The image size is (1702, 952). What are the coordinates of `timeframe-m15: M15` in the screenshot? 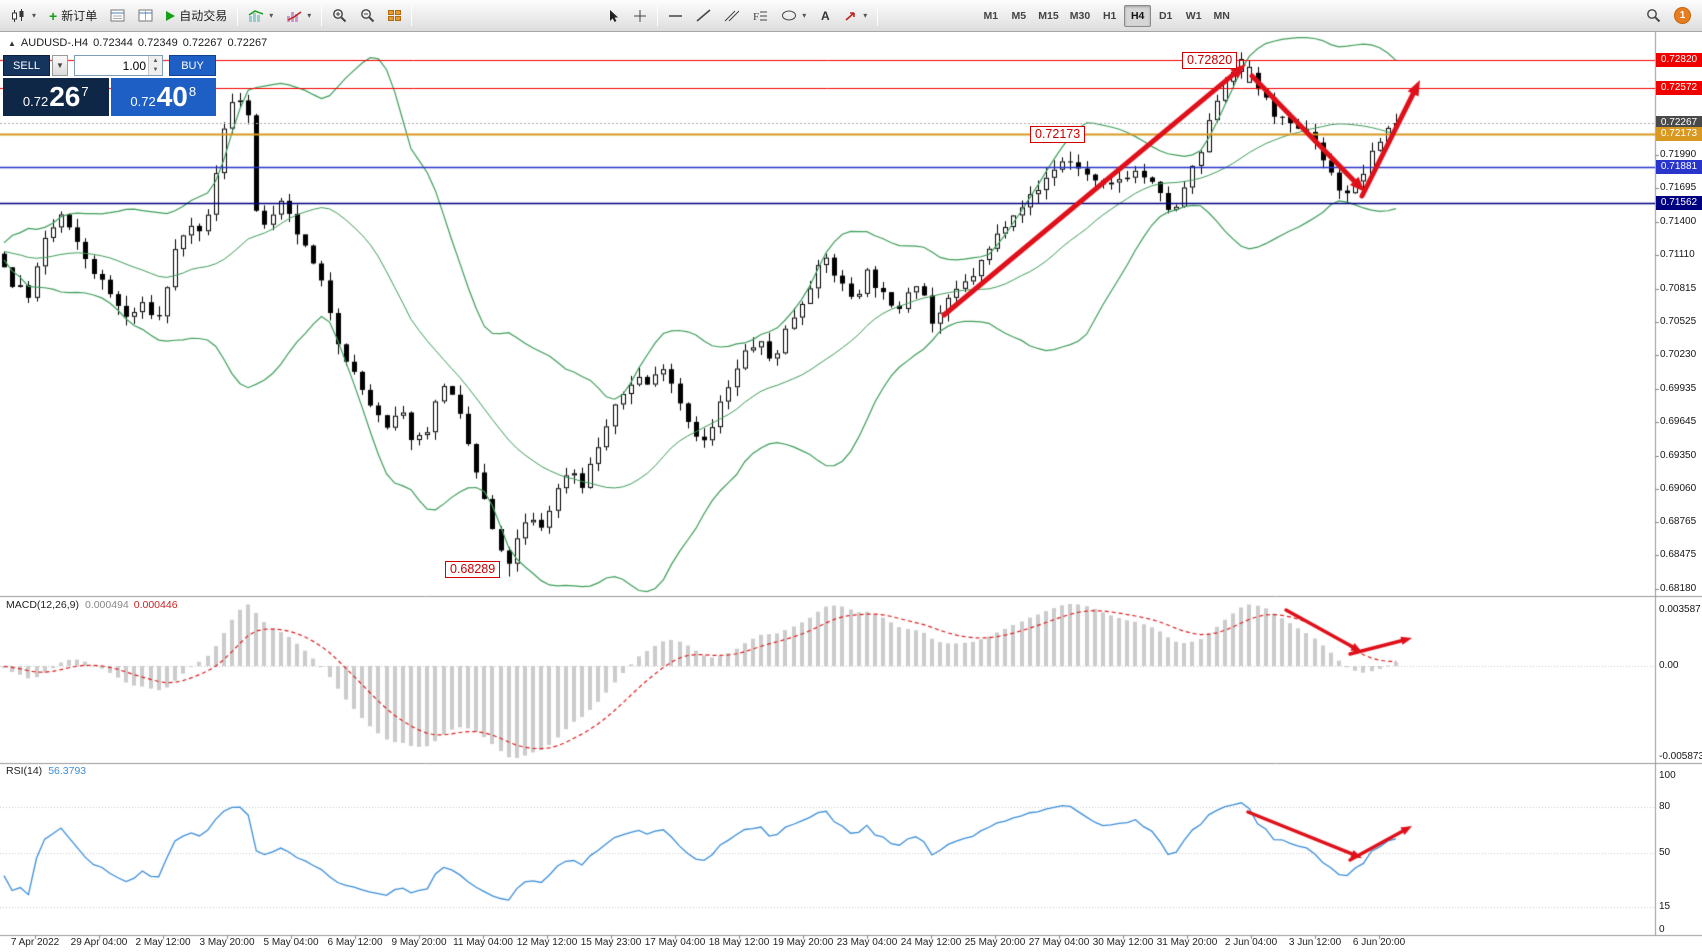 It's located at (1048, 16).